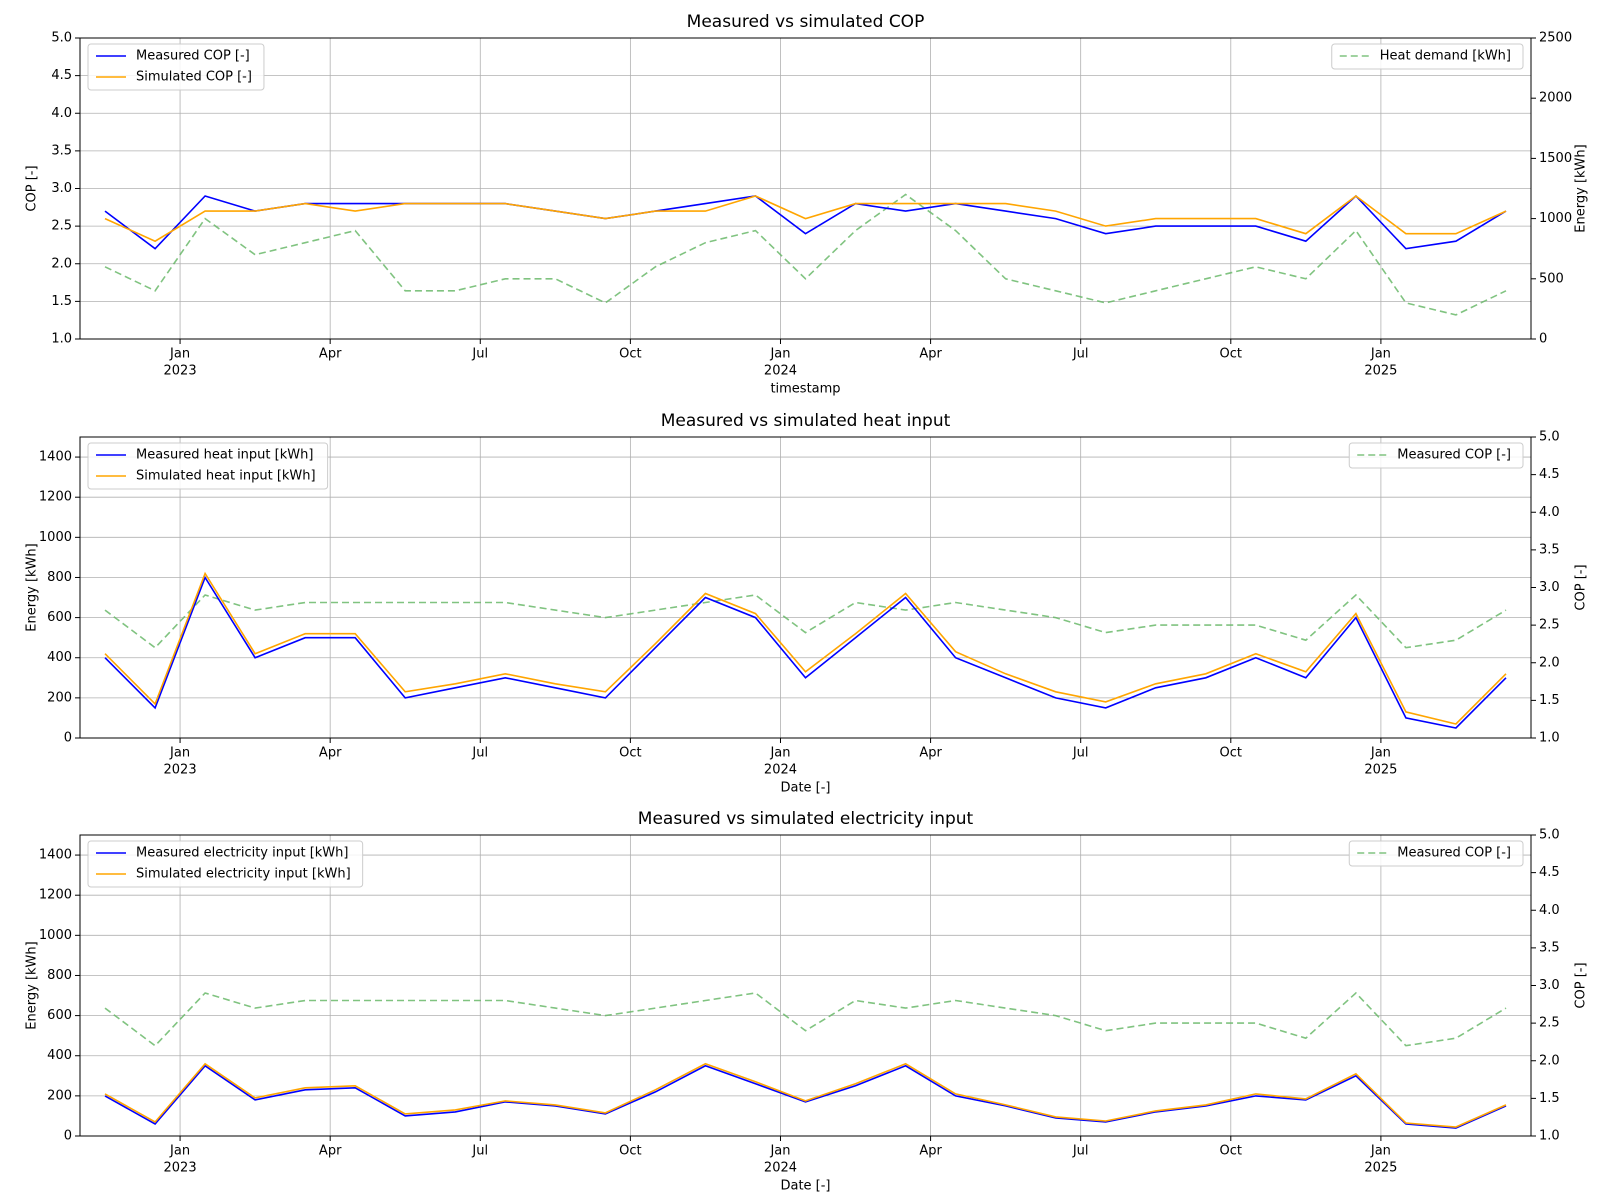 This screenshot has width=1600, height=1200. Describe the element at coordinates (194, 77) in the screenshot. I see `legend-label: Simulated COP [-]` at that location.